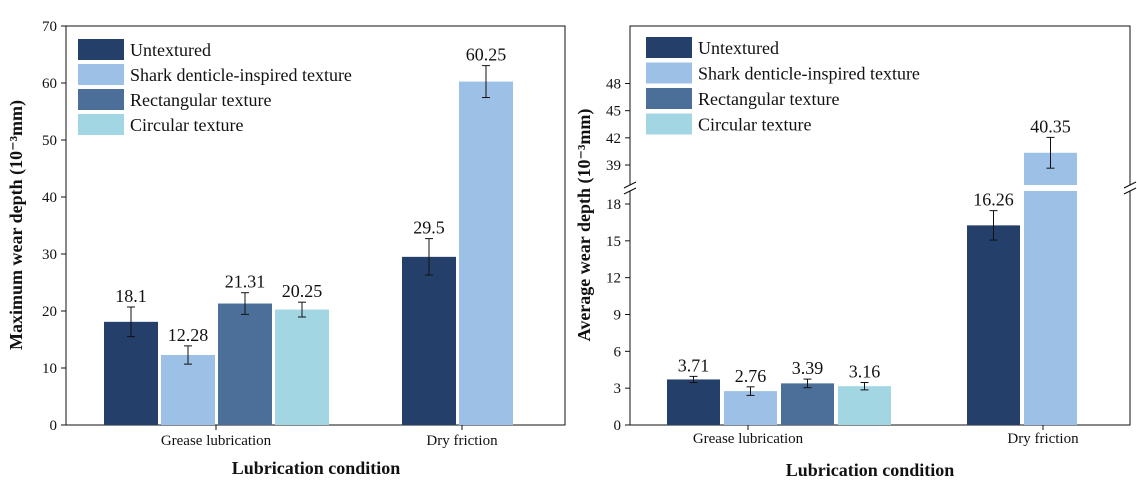 The height and width of the screenshot is (481, 1137). Describe the element at coordinates (188, 335) in the screenshot. I see `data-label: 12.28` at that location.